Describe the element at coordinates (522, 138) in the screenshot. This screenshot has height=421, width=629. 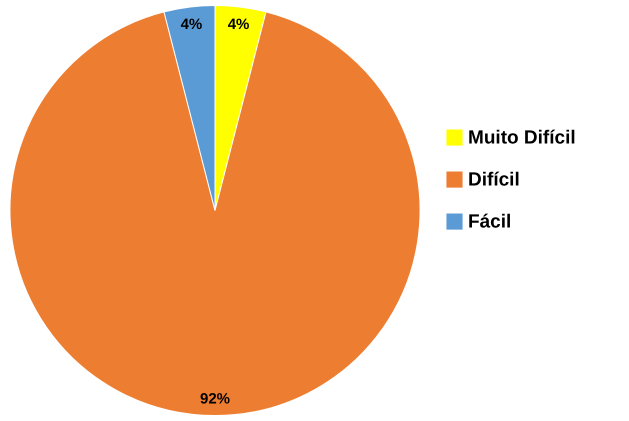
I see `legend-label: Muito Difícil` at that location.